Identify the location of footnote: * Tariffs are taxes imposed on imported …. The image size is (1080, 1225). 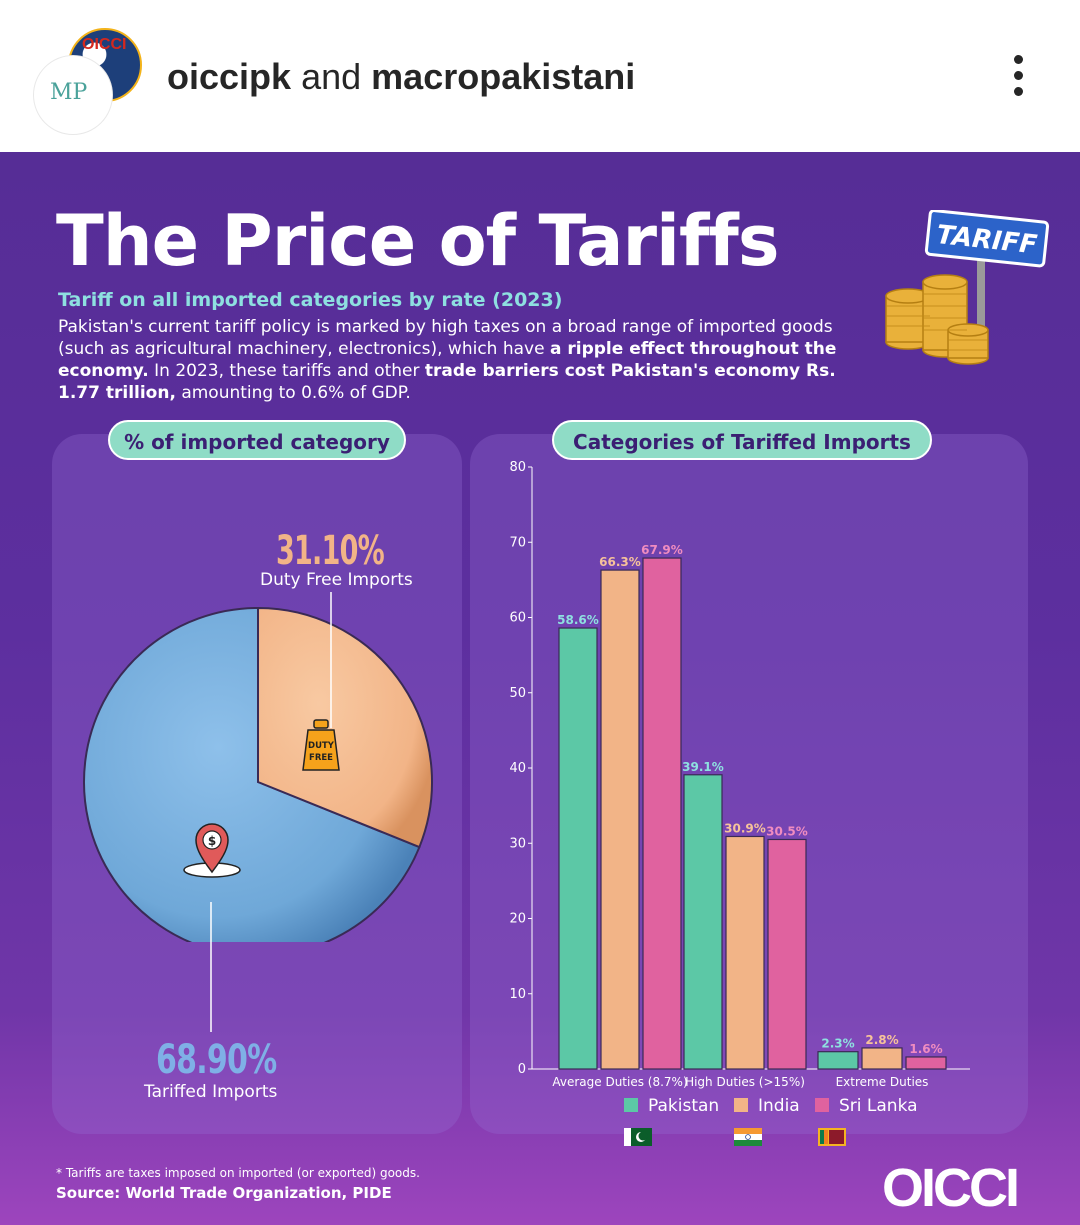
(238, 1173).